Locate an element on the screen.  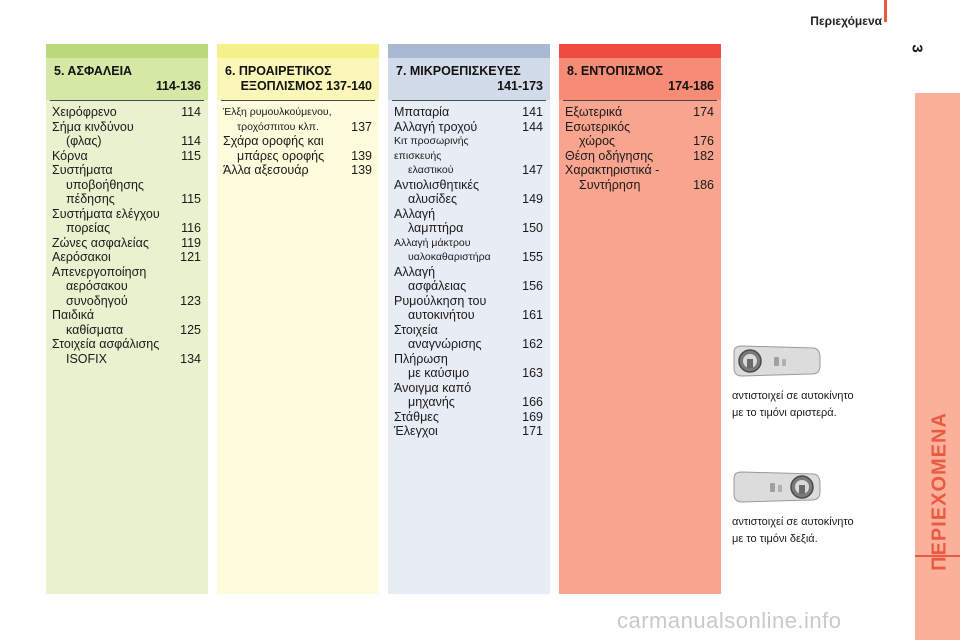
toc-entry-title: Σήμα κινδύνου is located at coordinates (93, 126).